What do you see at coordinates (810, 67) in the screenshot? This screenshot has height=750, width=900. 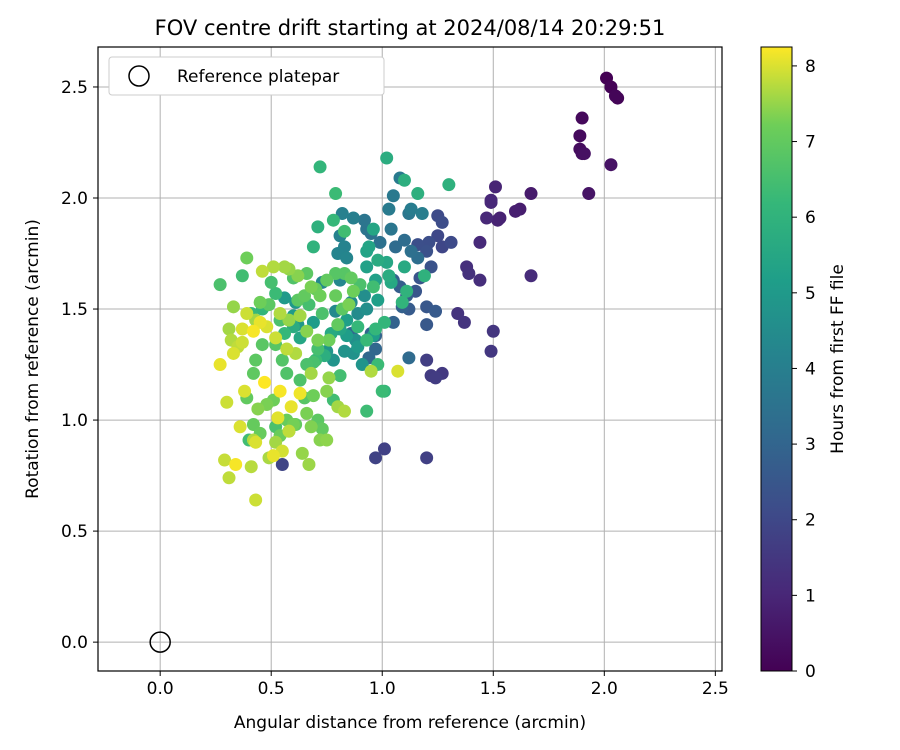 I see `colorbar-tick-label: 8` at bounding box center [810, 67].